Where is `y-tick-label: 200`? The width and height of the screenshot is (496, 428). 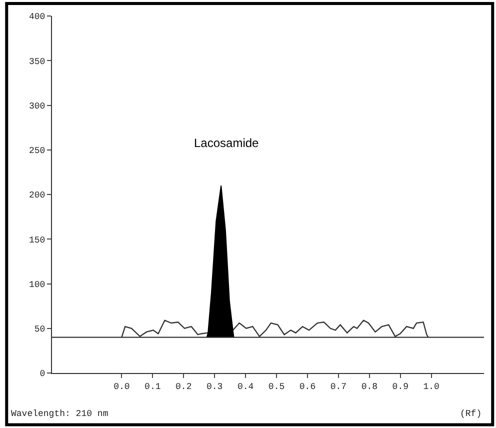 y-tick-label: 200 is located at coordinates (37, 195).